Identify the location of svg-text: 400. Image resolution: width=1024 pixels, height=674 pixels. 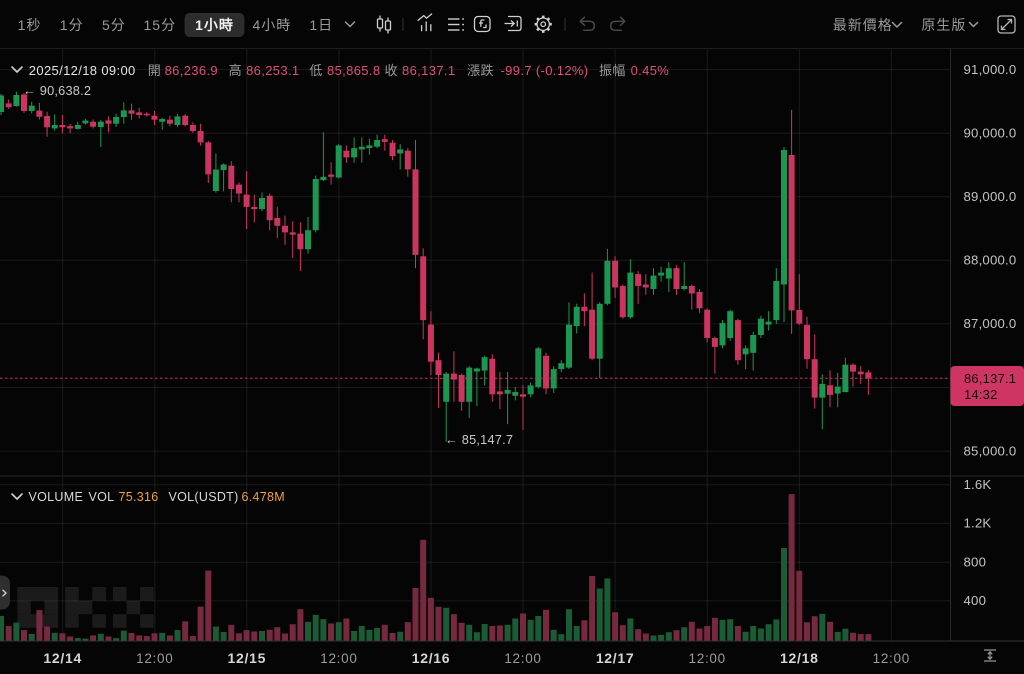
(975, 600).